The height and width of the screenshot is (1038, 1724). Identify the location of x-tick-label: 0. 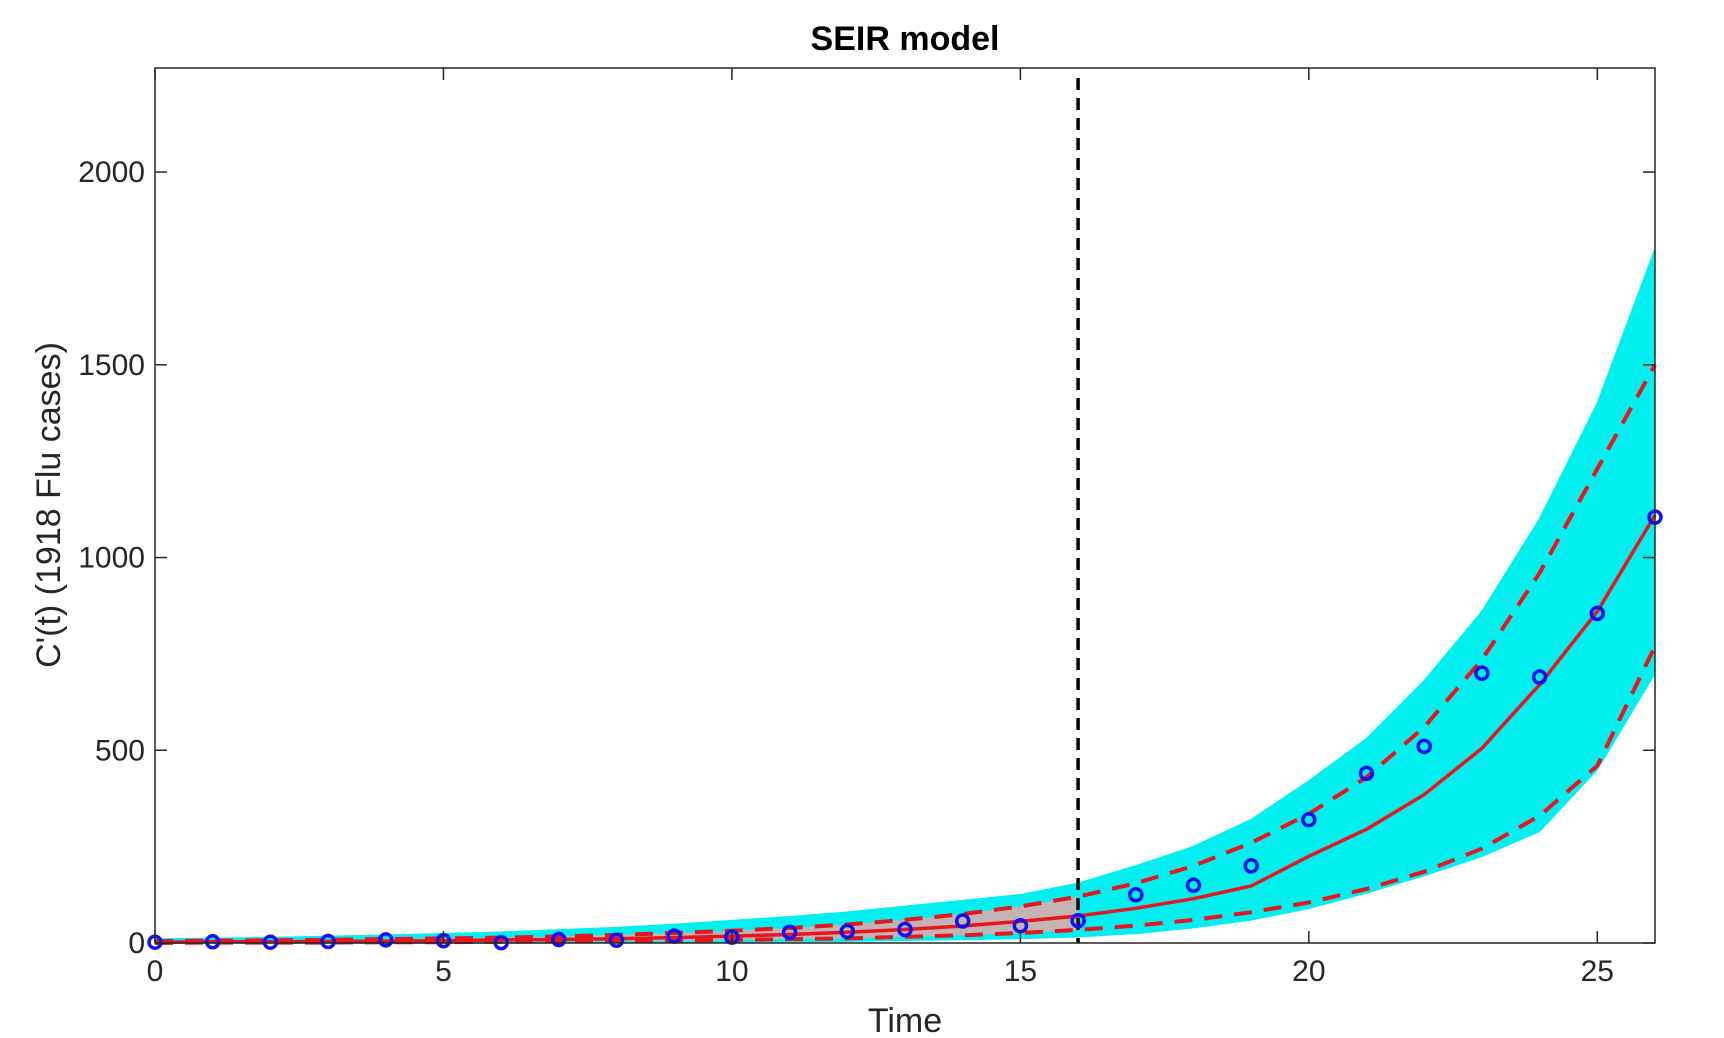
(155, 971).